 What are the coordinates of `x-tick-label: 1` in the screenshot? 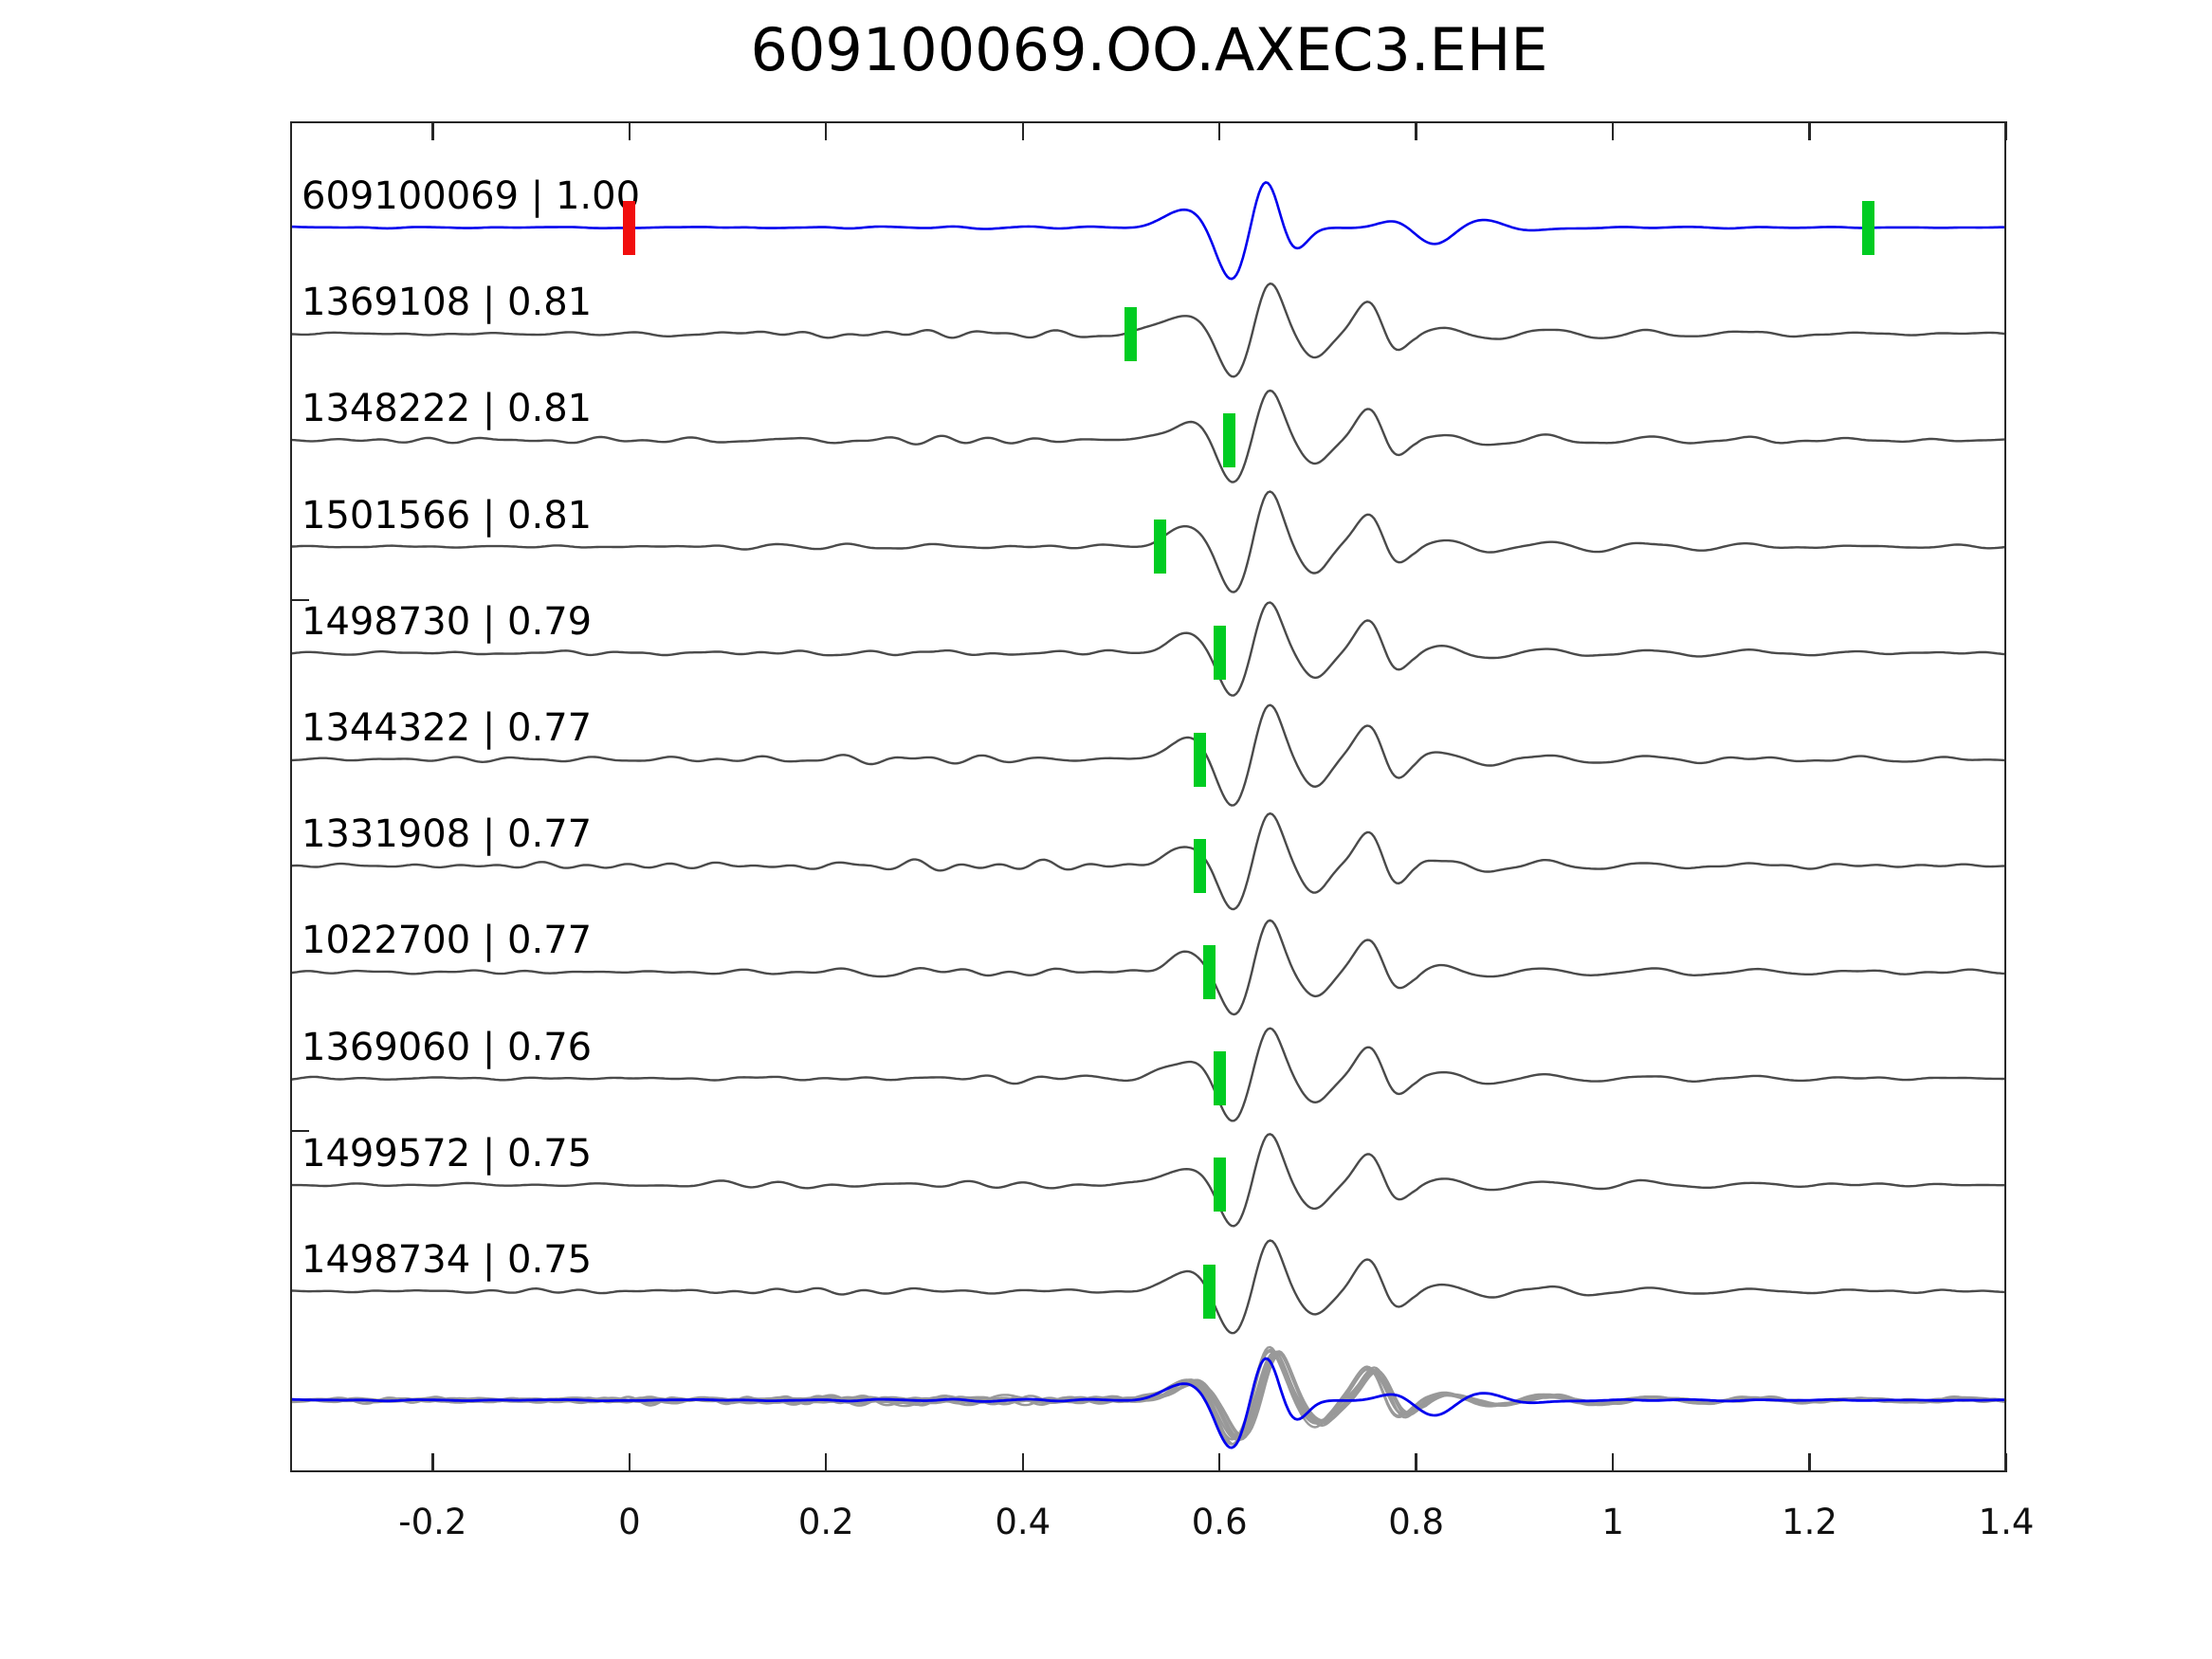 It's located at (1612, 1522).